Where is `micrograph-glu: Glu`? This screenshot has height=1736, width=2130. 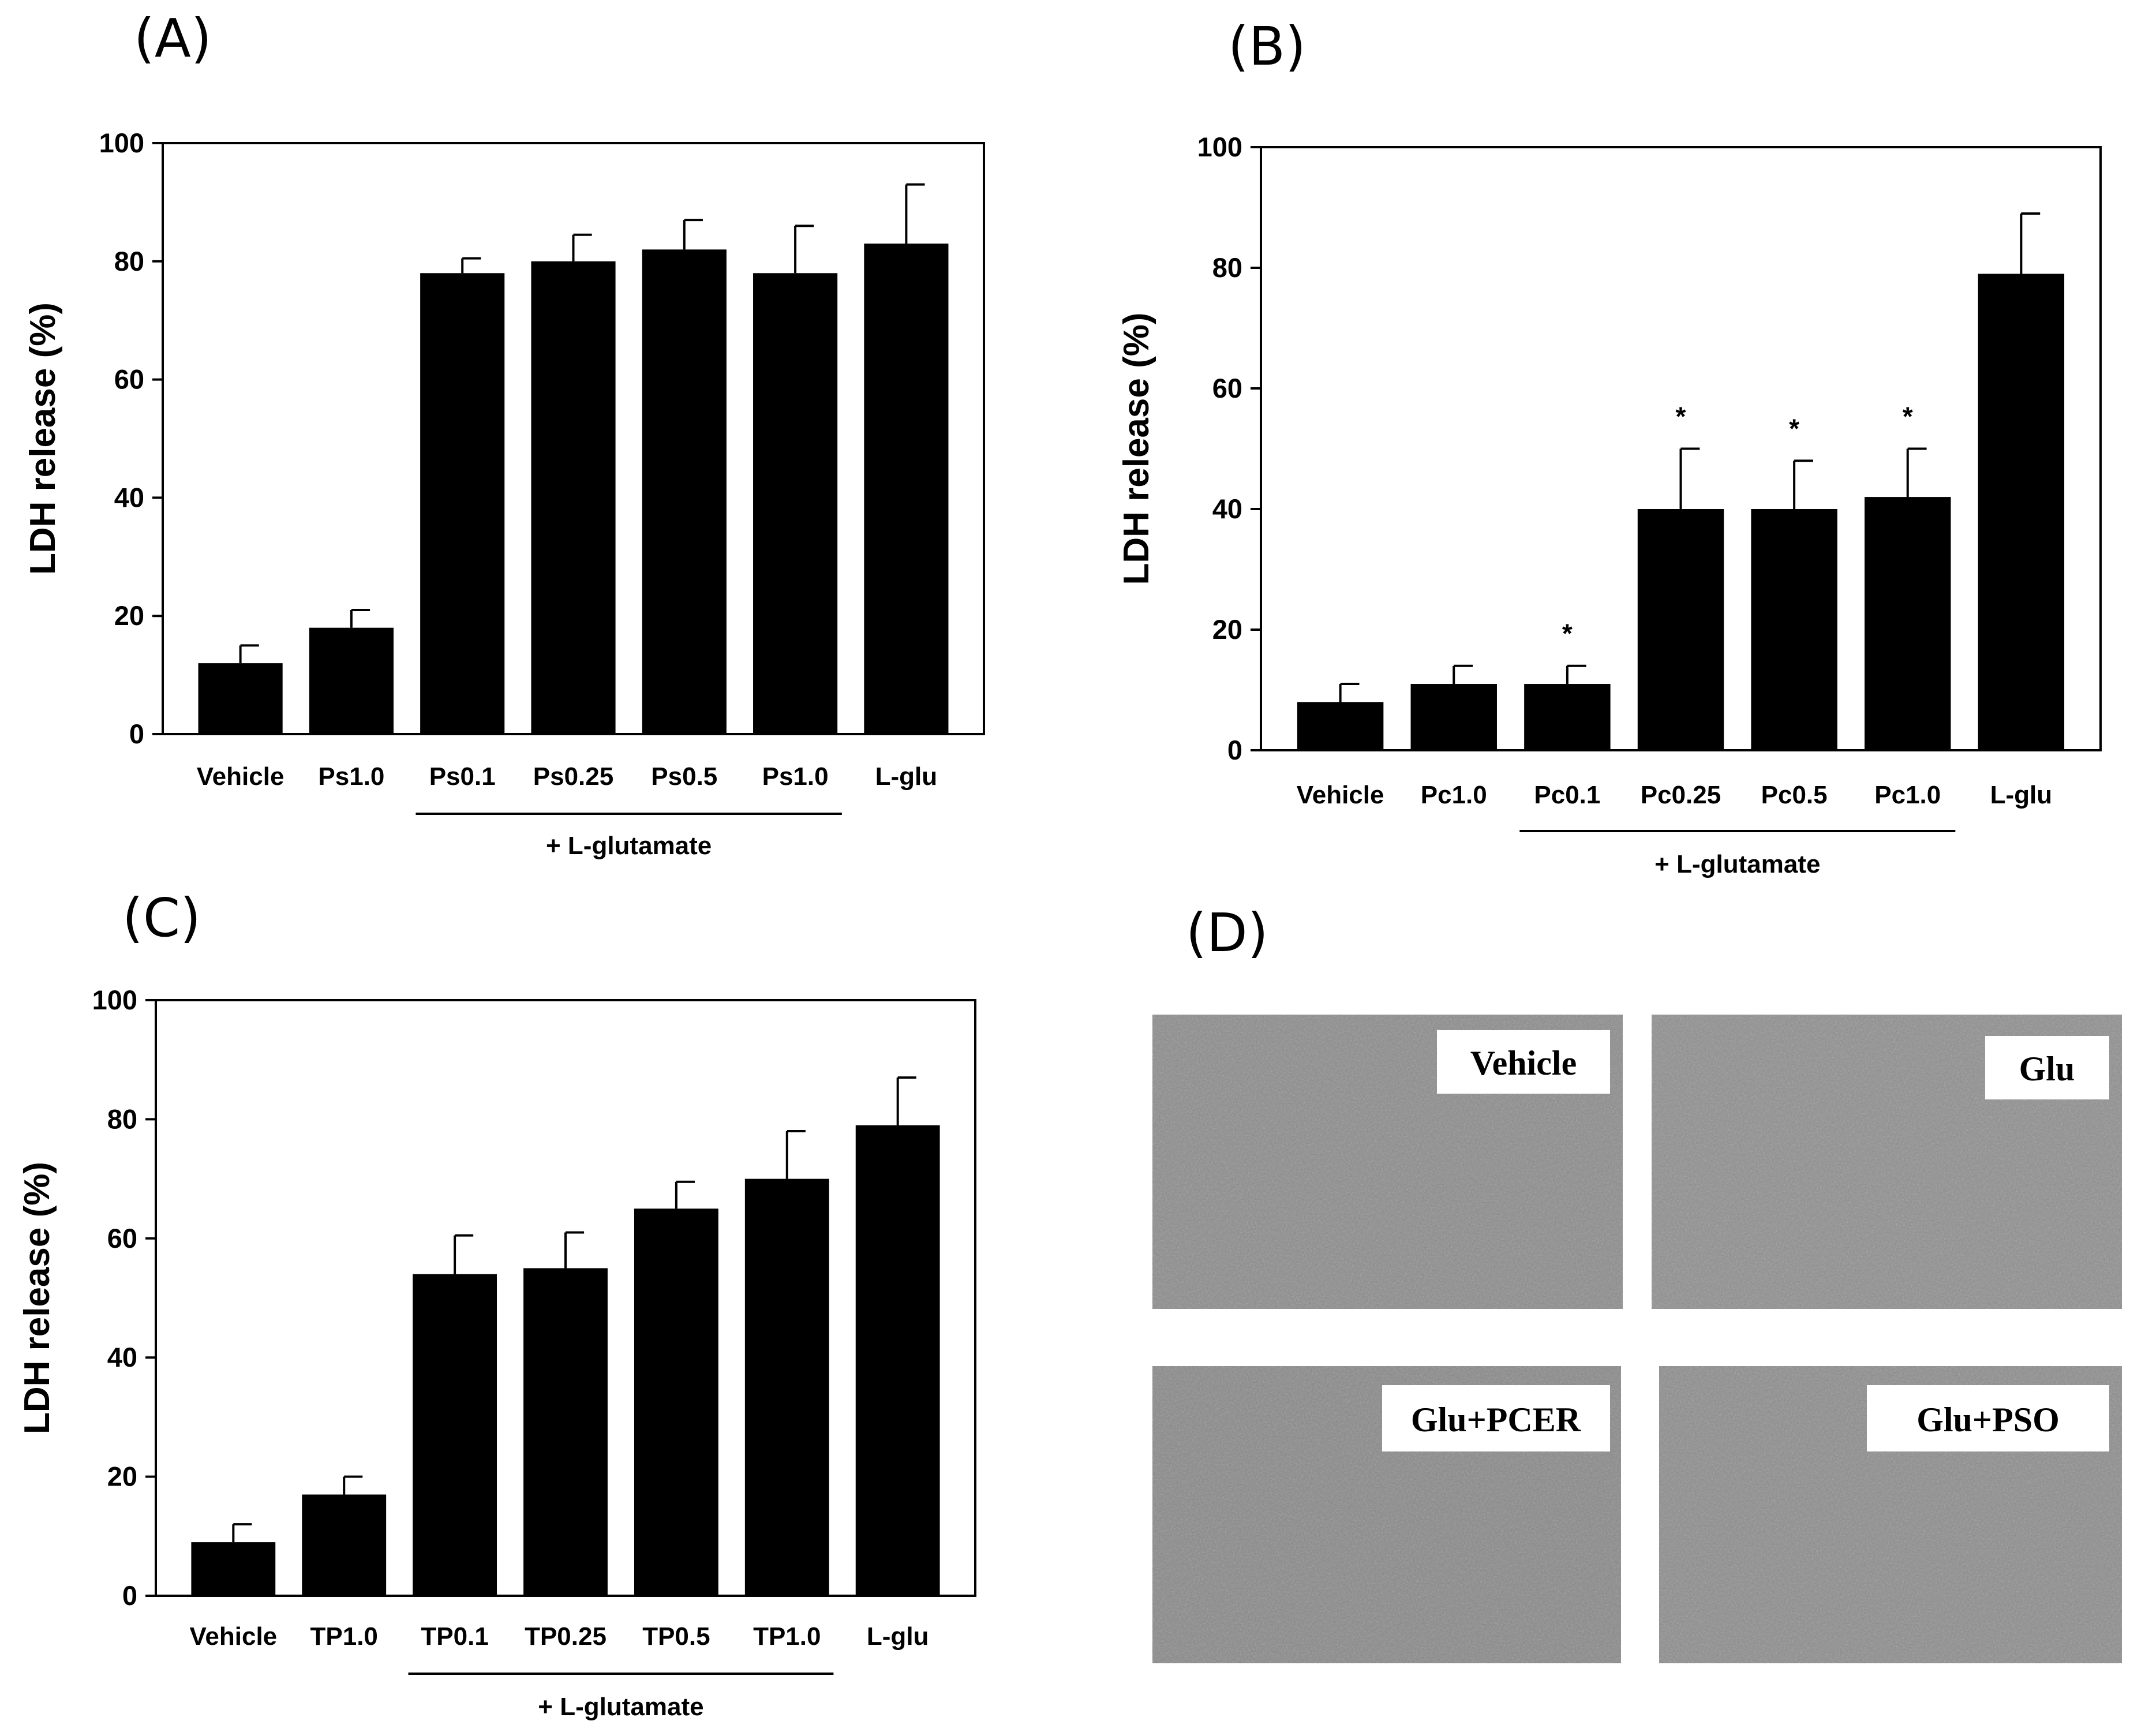
micrograph-glu: Glu is located at coordinates (1887, 1162).